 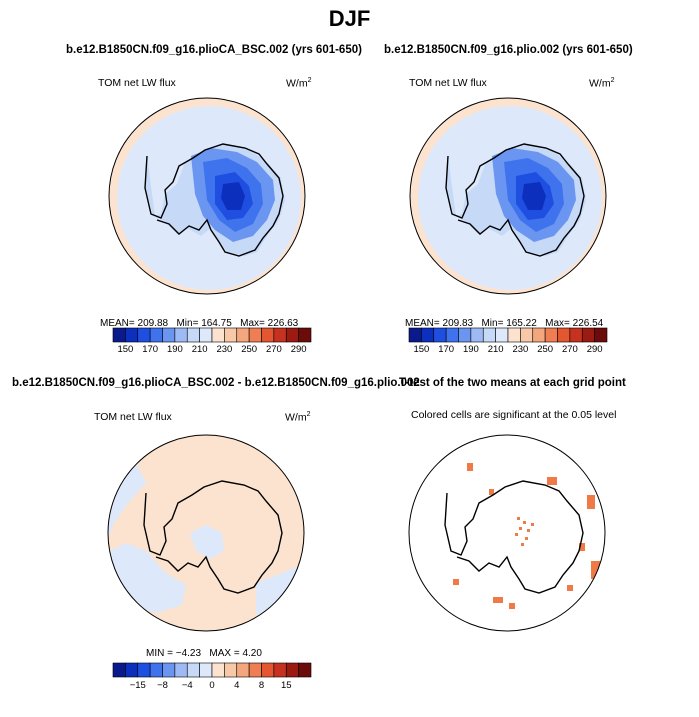 I want to click on negative-anomaly-patch, so click(x=207, y=542).